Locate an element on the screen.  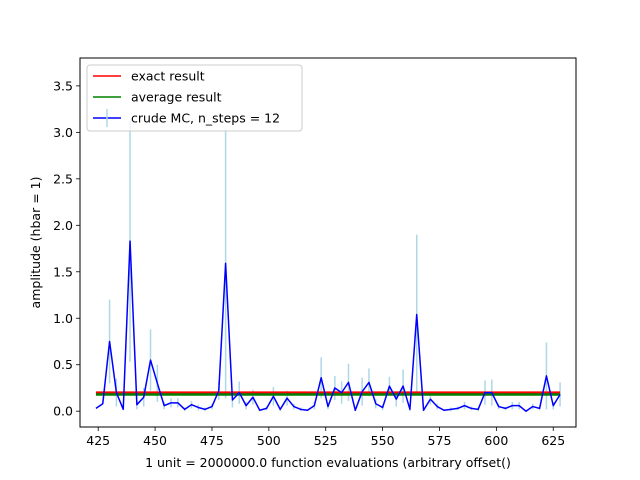
y-tick-label: 1.5 is located at coordinates (63, 271).